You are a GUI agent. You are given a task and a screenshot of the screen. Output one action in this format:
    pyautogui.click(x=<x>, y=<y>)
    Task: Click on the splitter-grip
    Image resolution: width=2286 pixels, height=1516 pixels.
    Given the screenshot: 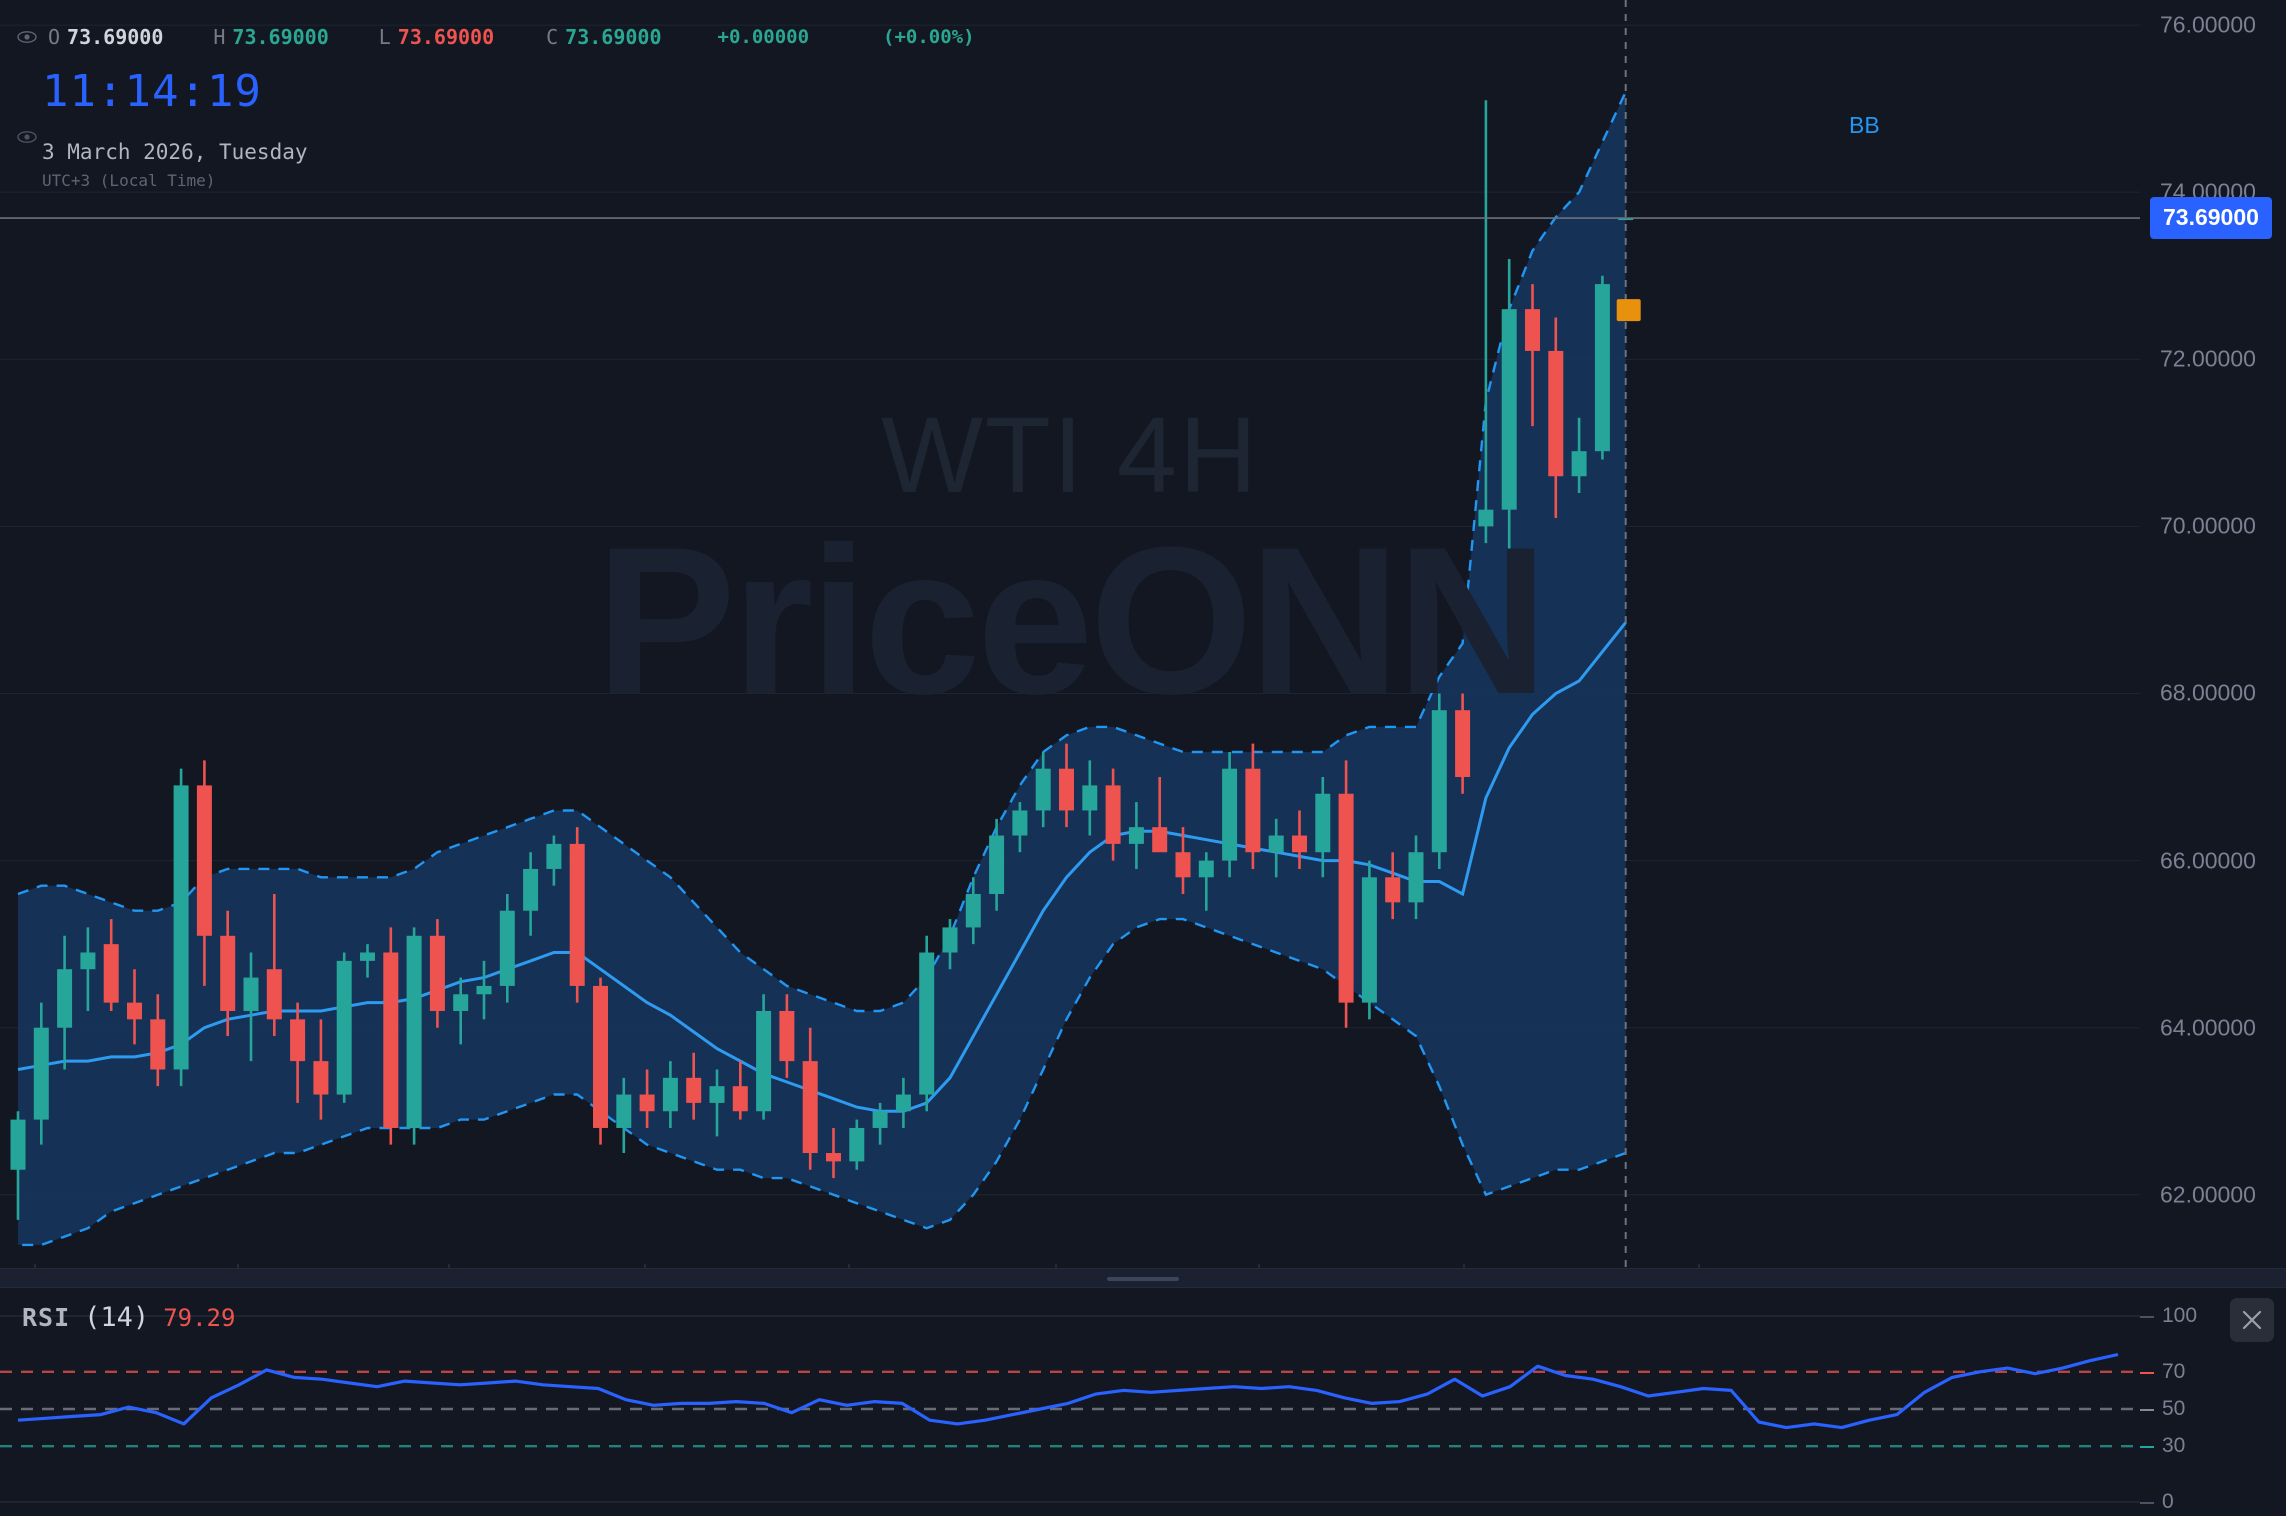 What is the action you would take?
    pyautogui.click(x=1143, y=1279)
    